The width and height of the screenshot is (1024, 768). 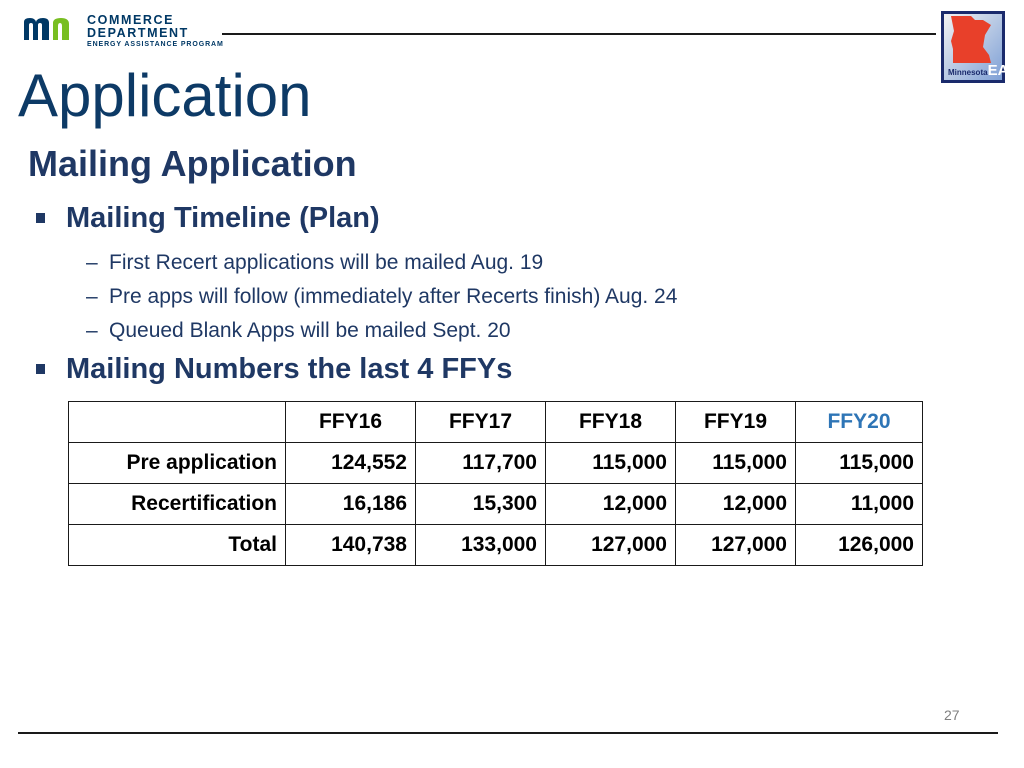 What do you see at coordinates (952, 715) in the screenshot?
I see `slide-number: 27` at bounding box center [952, 715].